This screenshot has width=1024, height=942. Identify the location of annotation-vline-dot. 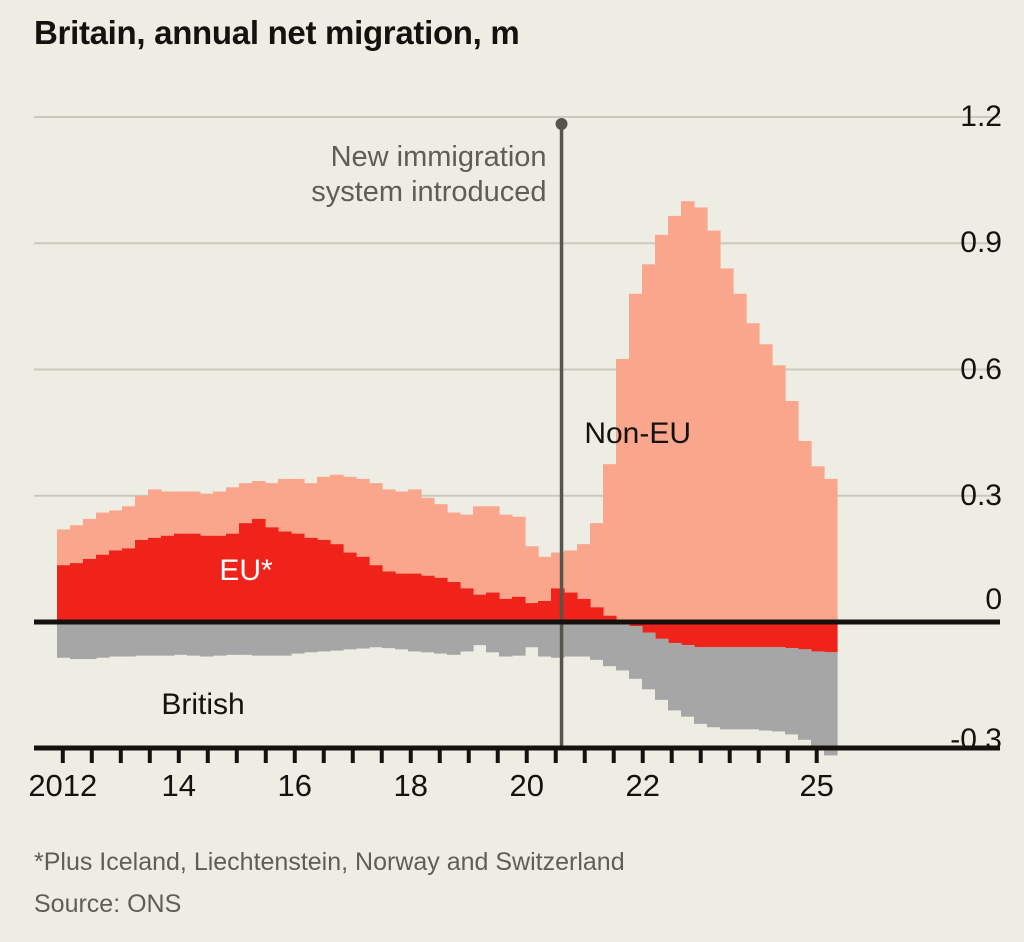
(561, 124).